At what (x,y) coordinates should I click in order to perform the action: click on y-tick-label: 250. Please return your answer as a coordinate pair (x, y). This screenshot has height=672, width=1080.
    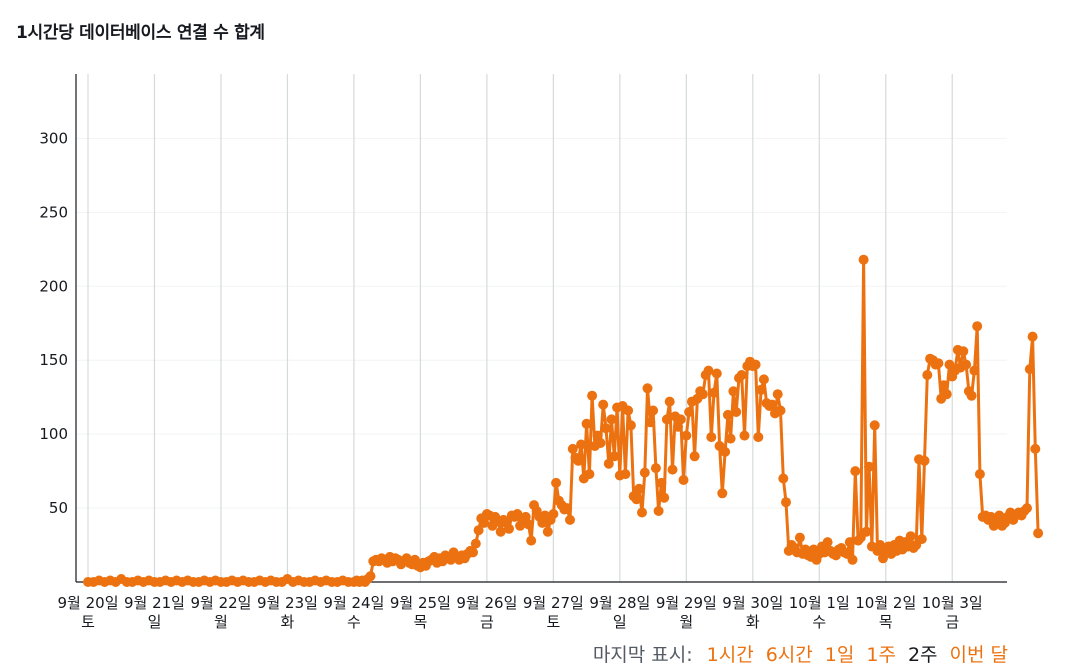
    Looking at the image, I should click on (53, 212).